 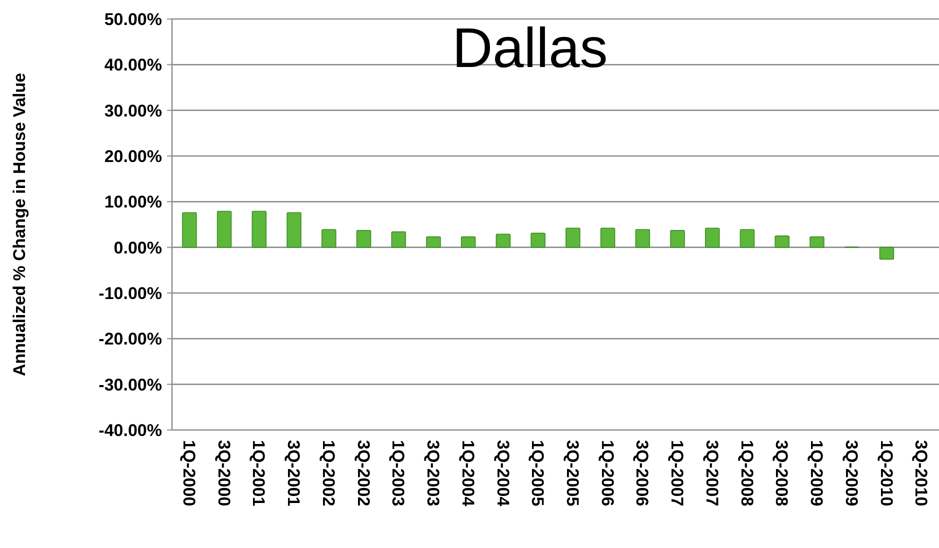 What do you see at coordinates (607, 473) in the screenshot?
I see `x-tick-label: 1Q-2006` at bounding box center [607, 473].